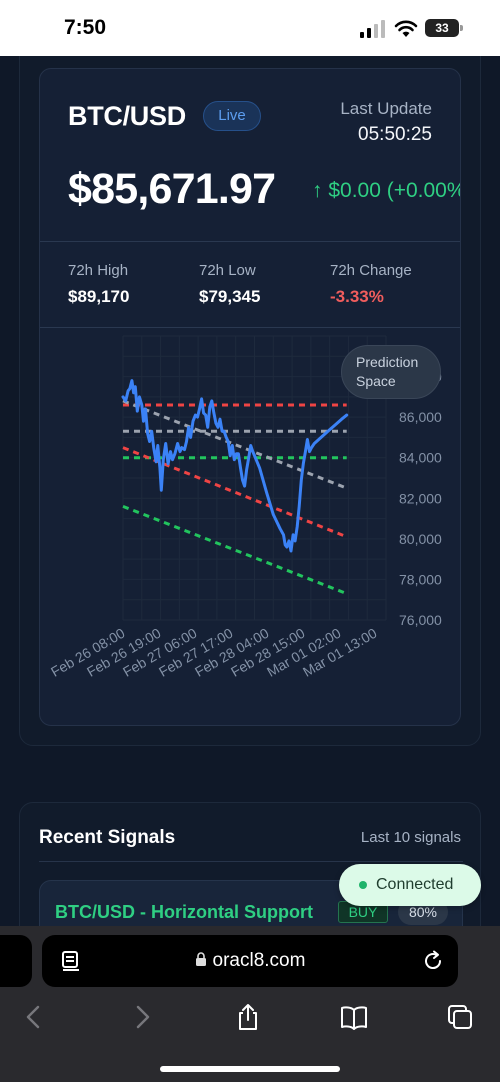  I want to click on y-tick-label: 86,000, so click(420, 417).